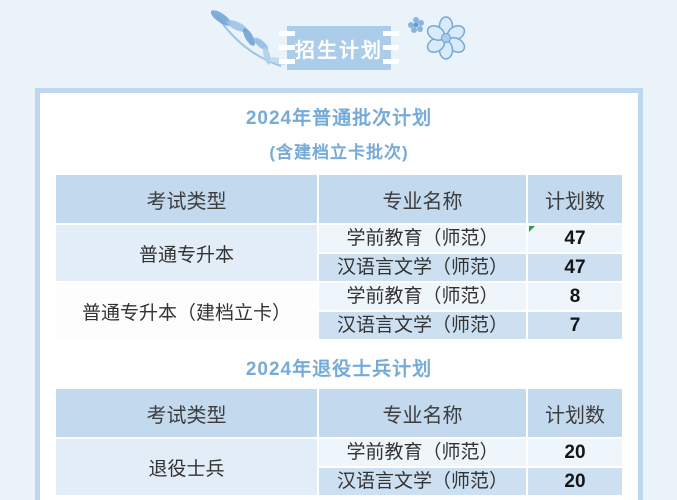  I want to click on cell-corner-flag-icon, so click(532, 229).